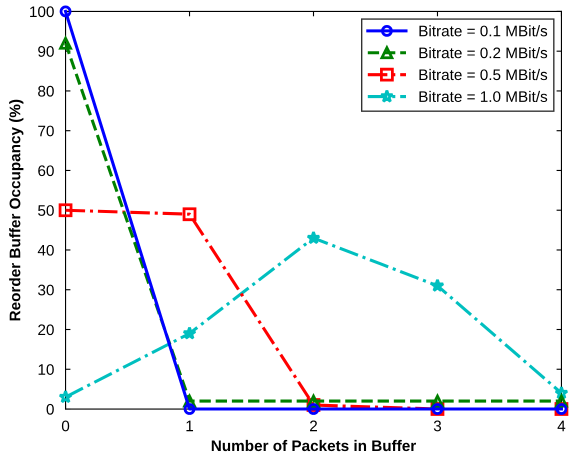 This screenshot has height=457, width=570. I want to click on y-tick-label: 0, so click(50, 409).